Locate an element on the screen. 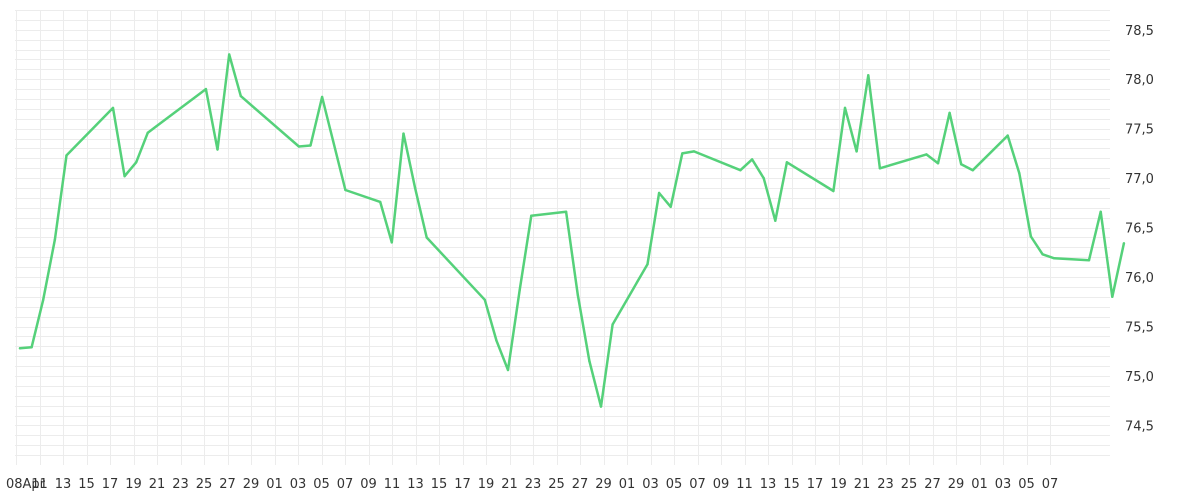 The width and height of the screenshot is (1200, 500). x-tick-label: 17 is located at coordinates (462, 484).